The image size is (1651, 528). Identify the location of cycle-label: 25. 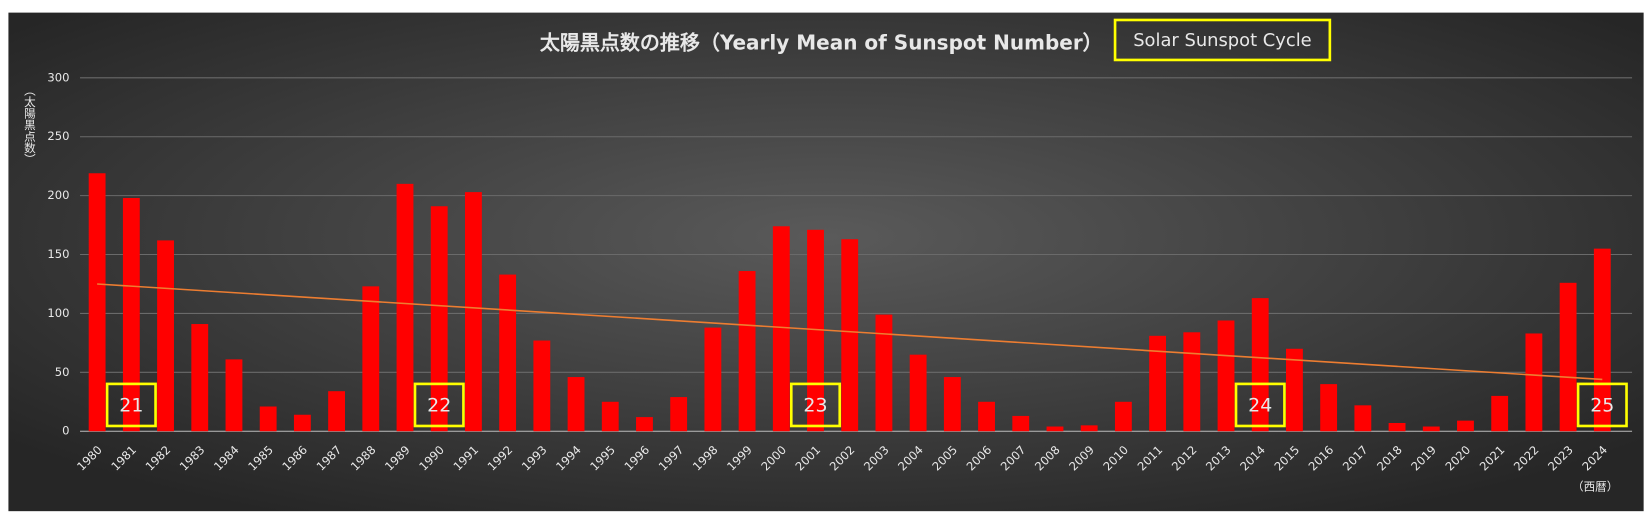
(1602, 405).